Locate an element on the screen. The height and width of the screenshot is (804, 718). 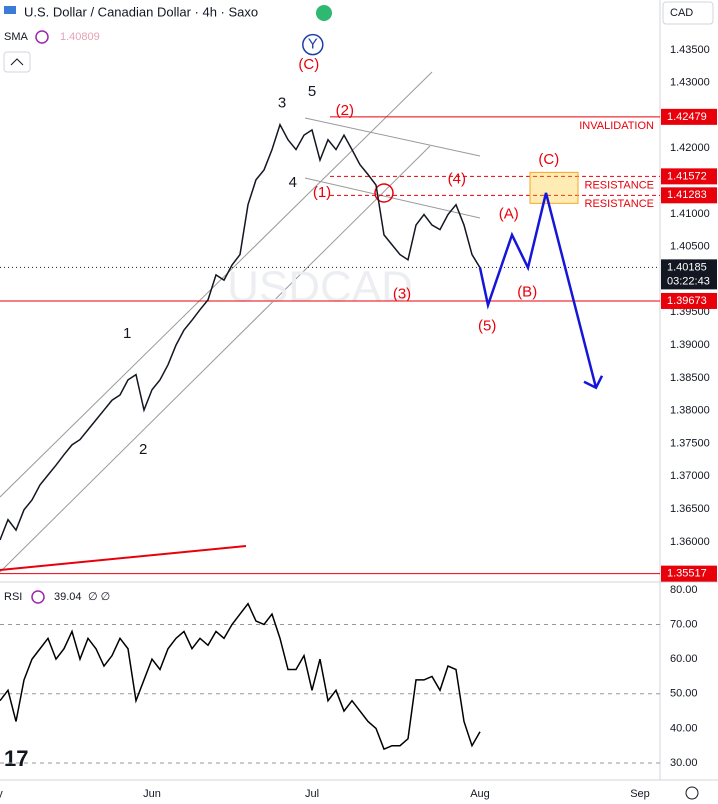
logo: 17 is located at coordinates (16, 758).